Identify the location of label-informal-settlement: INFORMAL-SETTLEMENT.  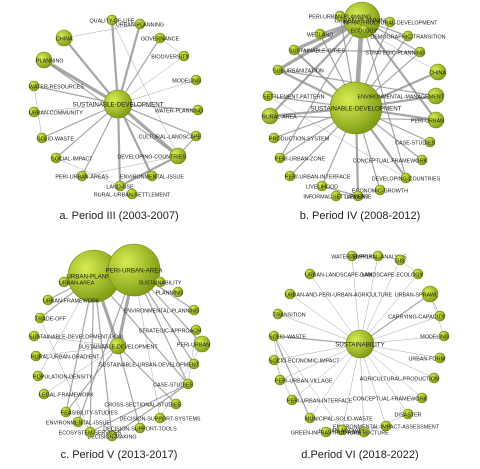
(336, 198).